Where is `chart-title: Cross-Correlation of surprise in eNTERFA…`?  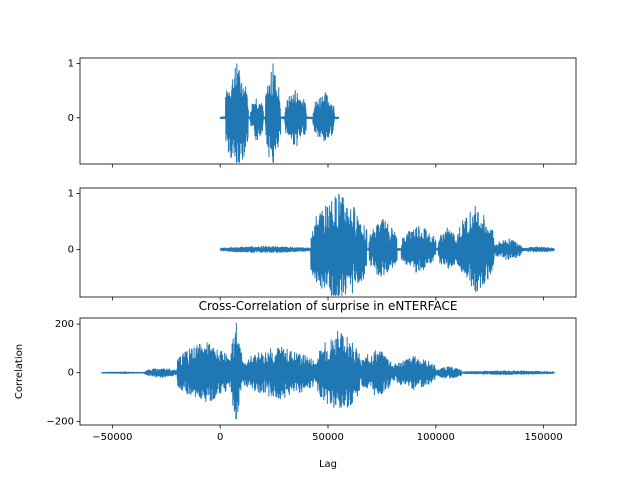 chart-title: Cross-Correlation of surprise in eNTERFA… is located at coordinates (328, 306).